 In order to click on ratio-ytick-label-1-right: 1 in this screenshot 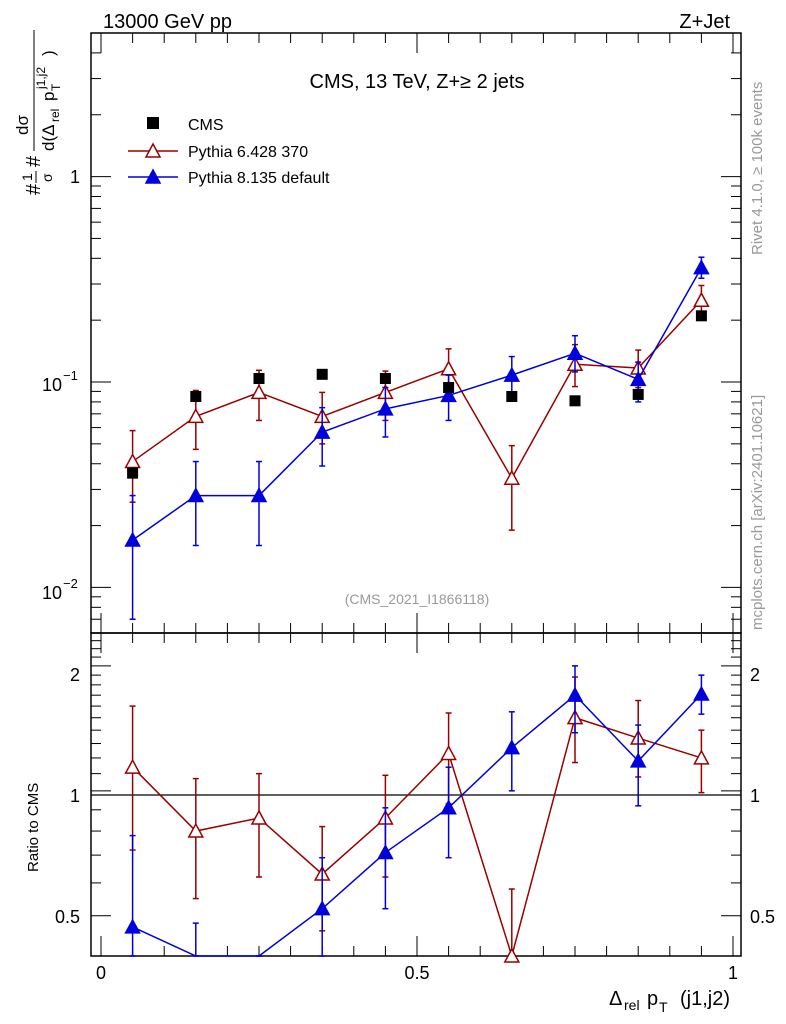, I will do `click(755, 796)`.